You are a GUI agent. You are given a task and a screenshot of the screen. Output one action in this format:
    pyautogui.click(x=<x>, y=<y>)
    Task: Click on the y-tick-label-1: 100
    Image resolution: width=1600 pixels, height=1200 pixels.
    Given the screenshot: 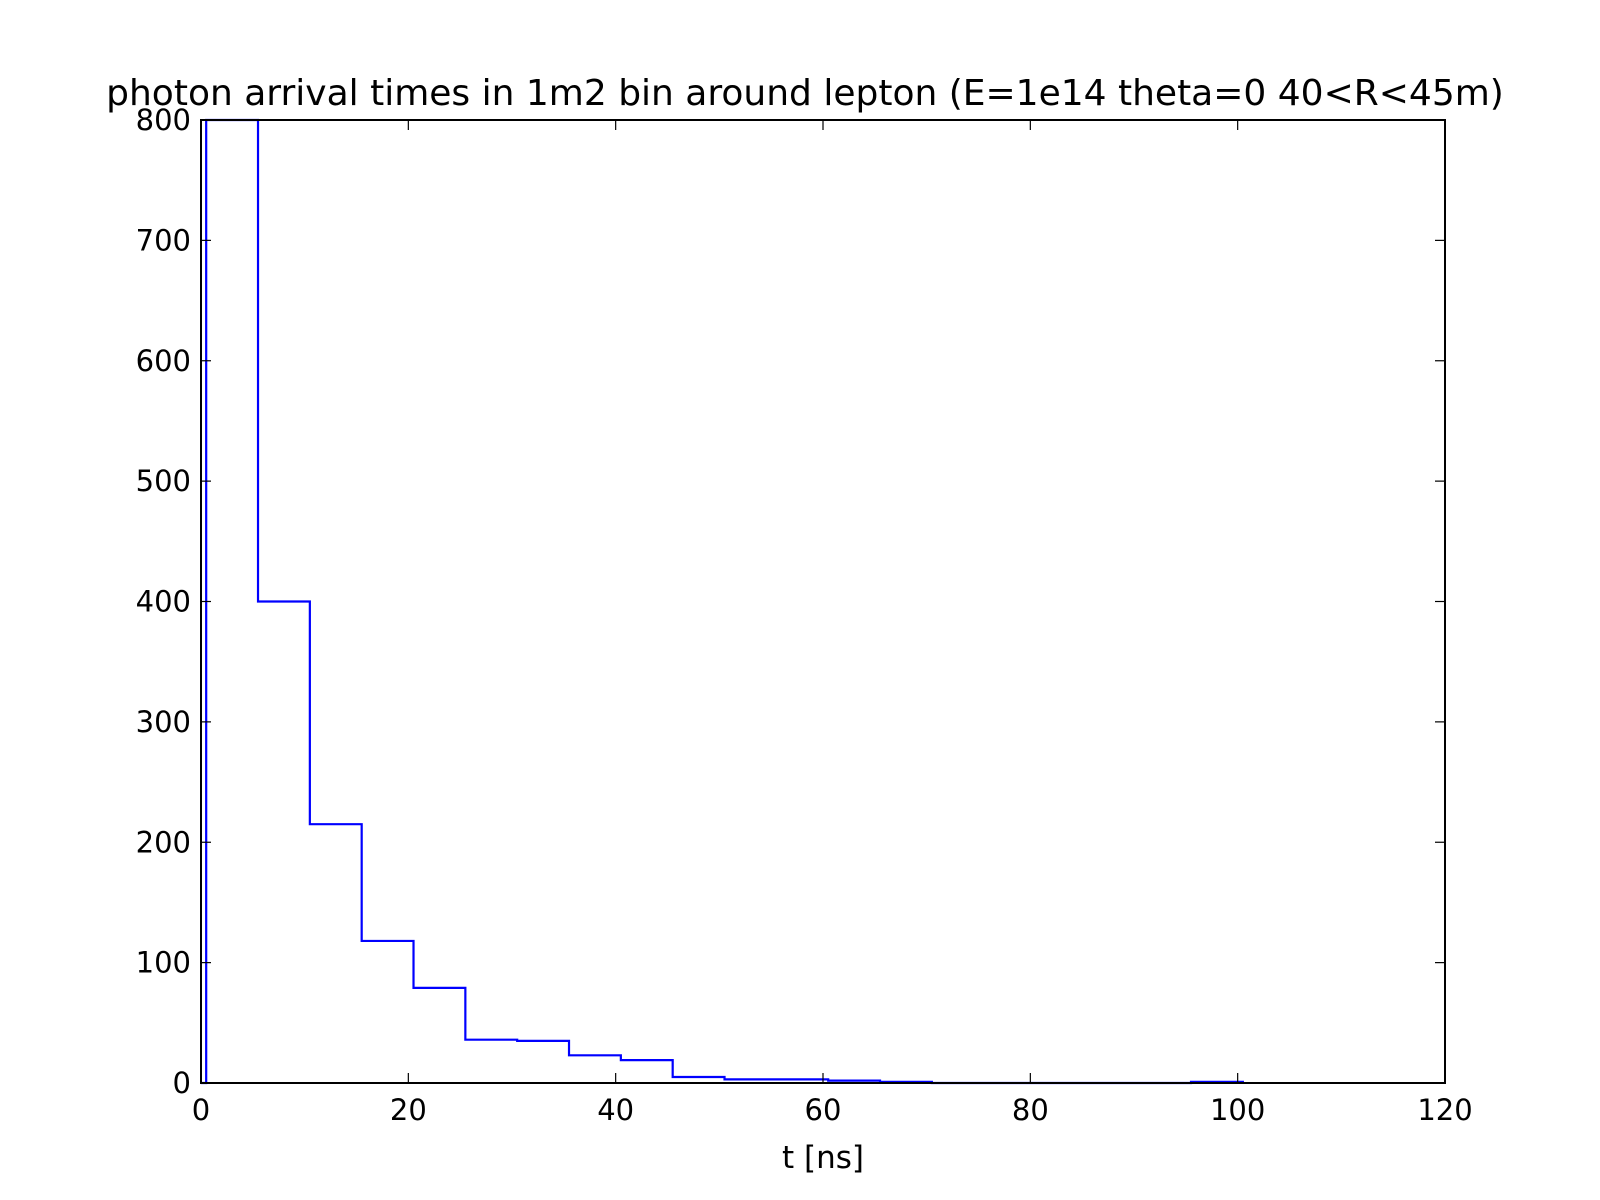 What is the action you would take?
    pyautogui.click(x=163, y=963)
    